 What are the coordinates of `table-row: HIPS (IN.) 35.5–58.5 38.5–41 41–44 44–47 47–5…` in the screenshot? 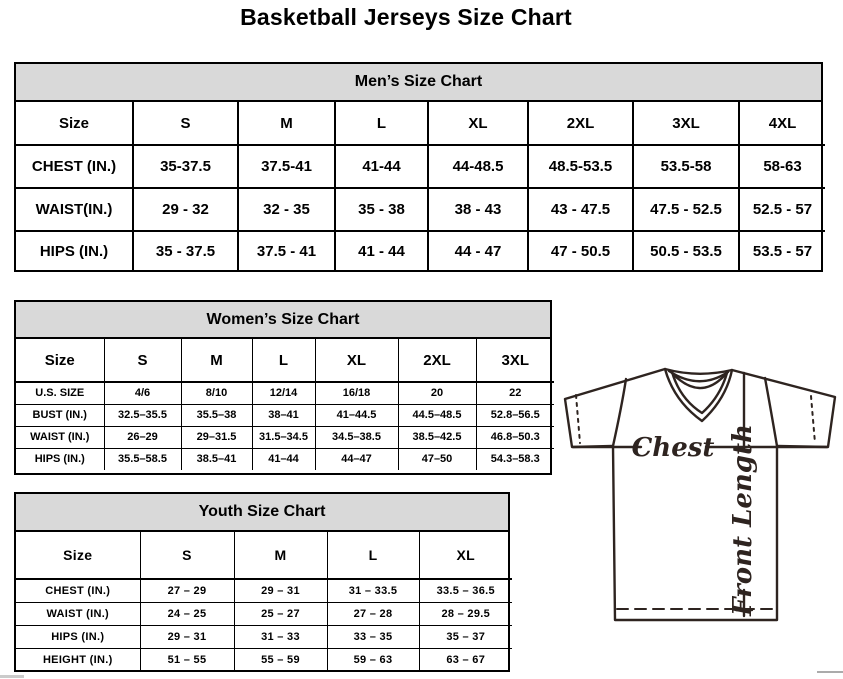 It's located at (285, 459).